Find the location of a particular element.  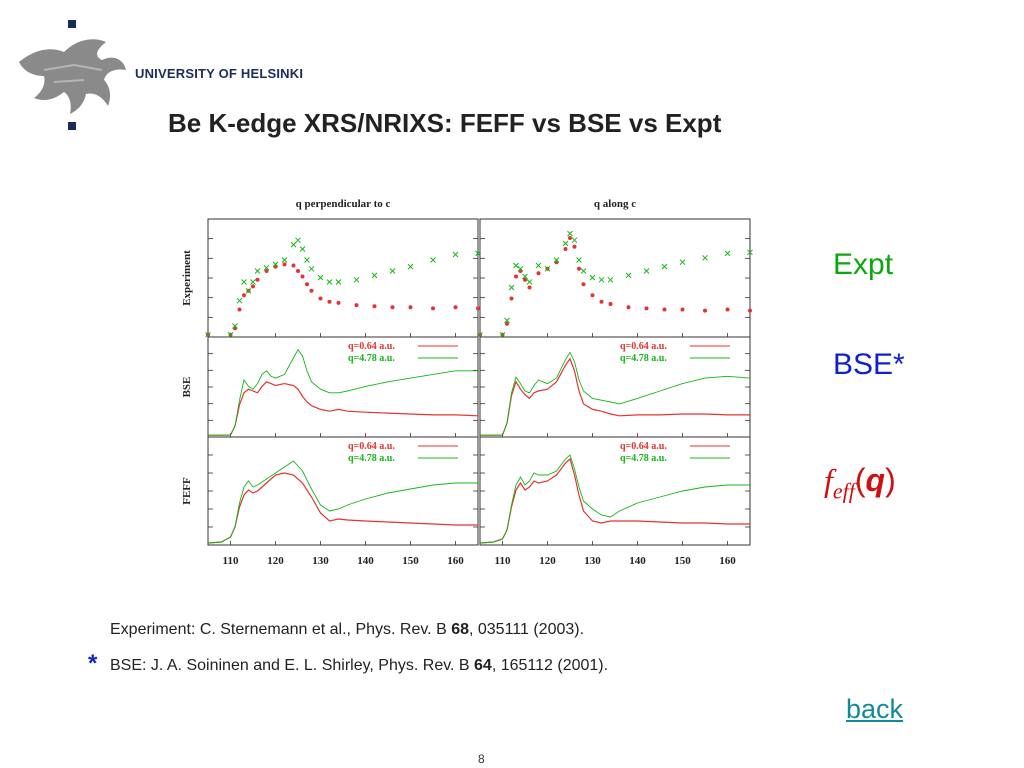

expt-label: Expt is located at coordinates (863, 264).